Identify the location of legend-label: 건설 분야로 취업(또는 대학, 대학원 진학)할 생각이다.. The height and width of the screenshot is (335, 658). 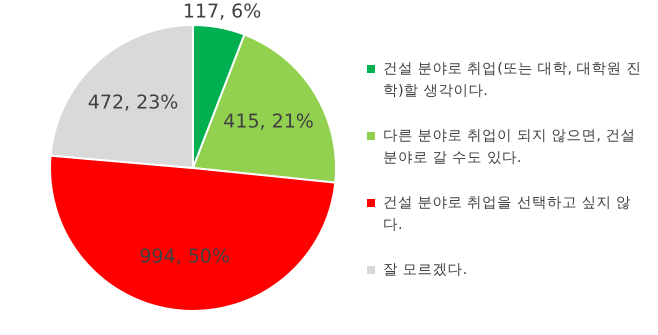
(512, 80).